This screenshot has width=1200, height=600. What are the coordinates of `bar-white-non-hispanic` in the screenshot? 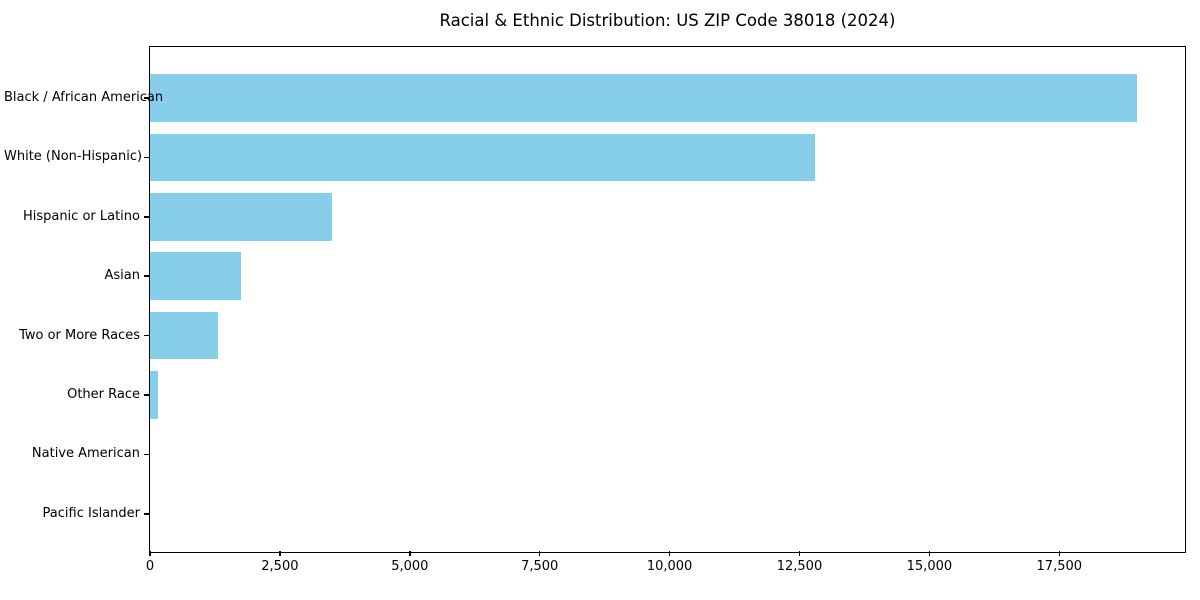 It's located at (483, 157).